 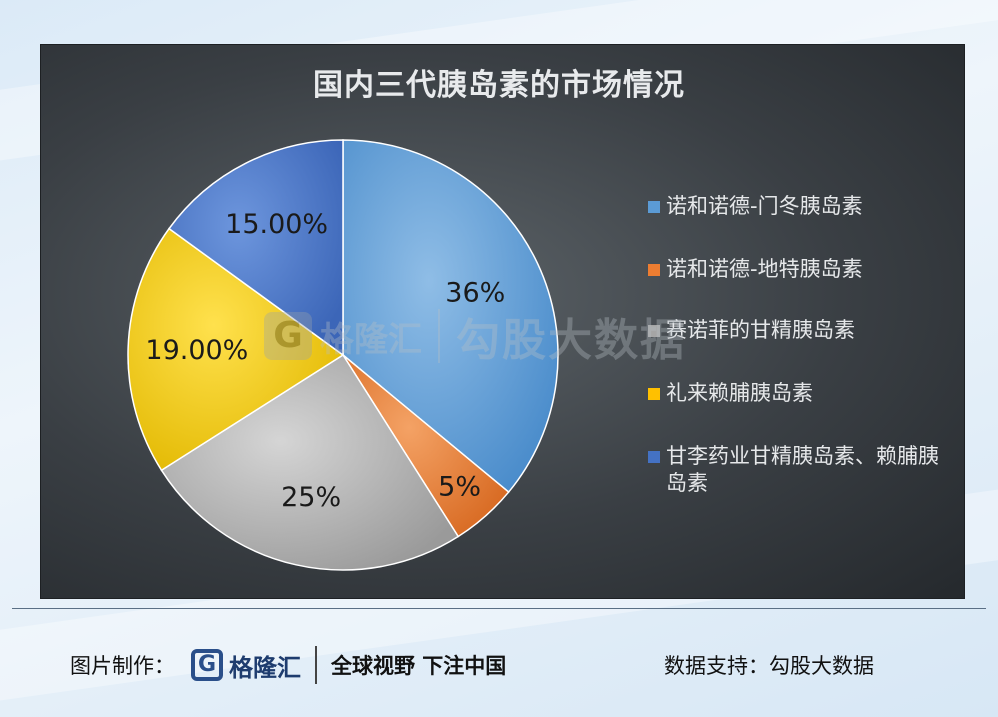 I want to click on data-support-text: 数据支持：勾股大数据, so click(x=769, y=666).